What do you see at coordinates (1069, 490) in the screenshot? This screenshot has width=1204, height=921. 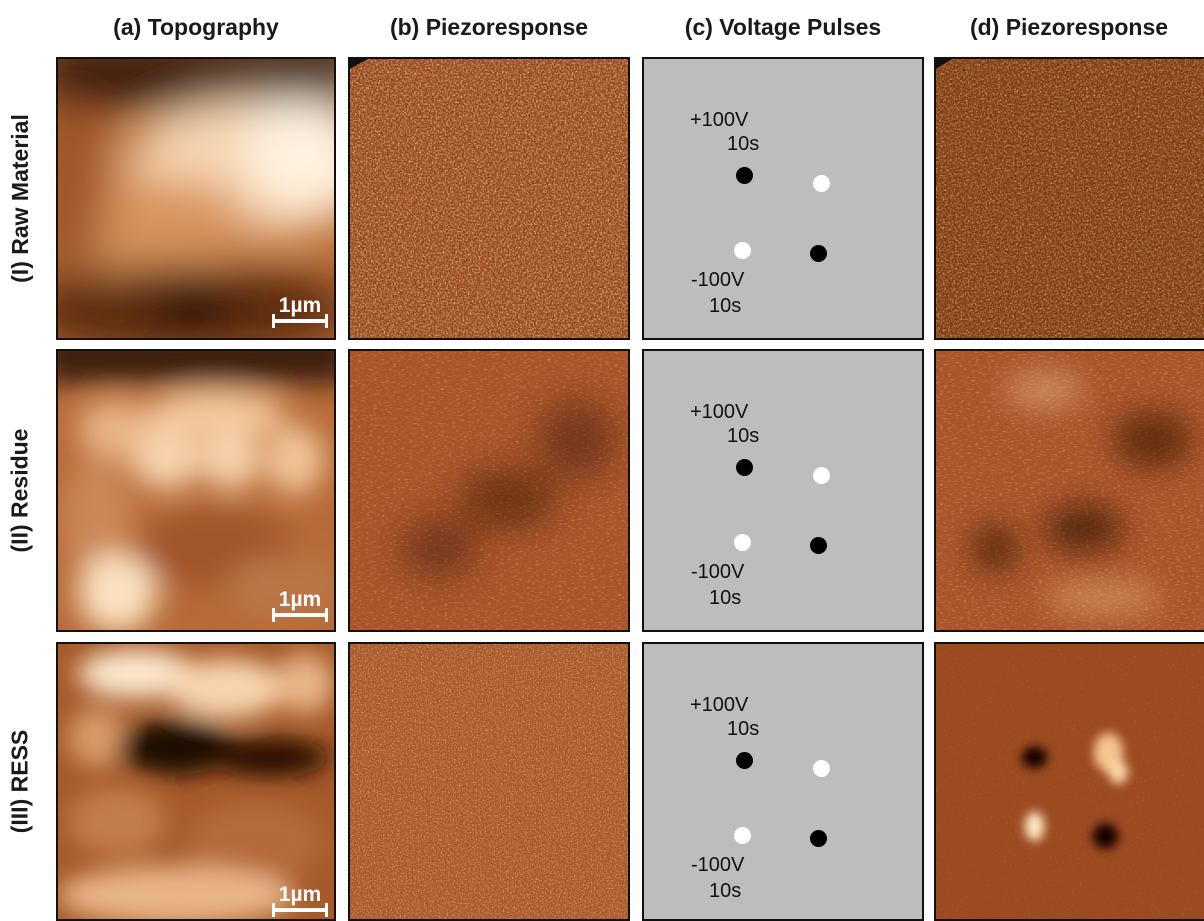 I see `piezoresponse-after-panel-residue` at bounding box center [1069, 490].